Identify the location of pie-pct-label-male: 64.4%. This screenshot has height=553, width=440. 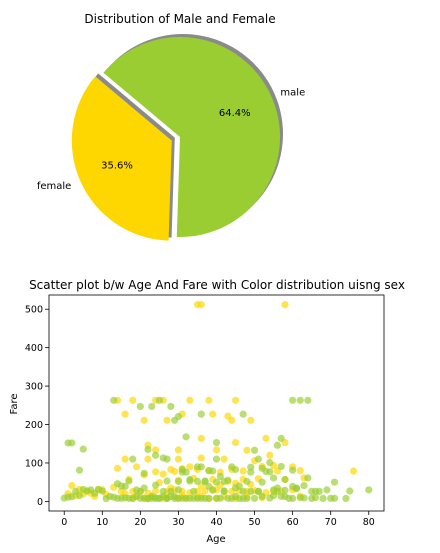
(235, 113).